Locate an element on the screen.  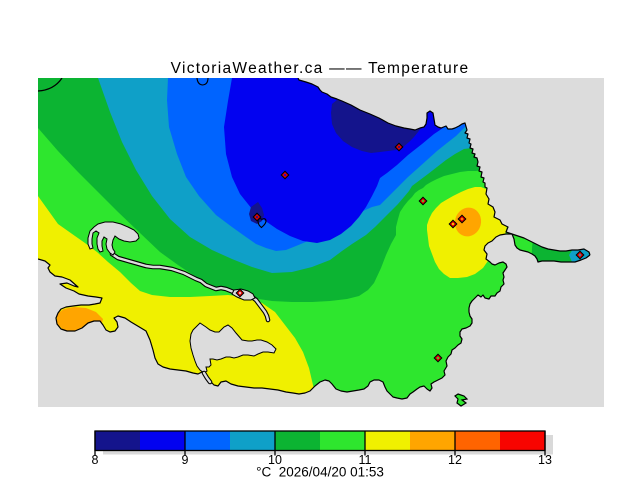
svg-text: 11 is located at coordinates (365, 460).